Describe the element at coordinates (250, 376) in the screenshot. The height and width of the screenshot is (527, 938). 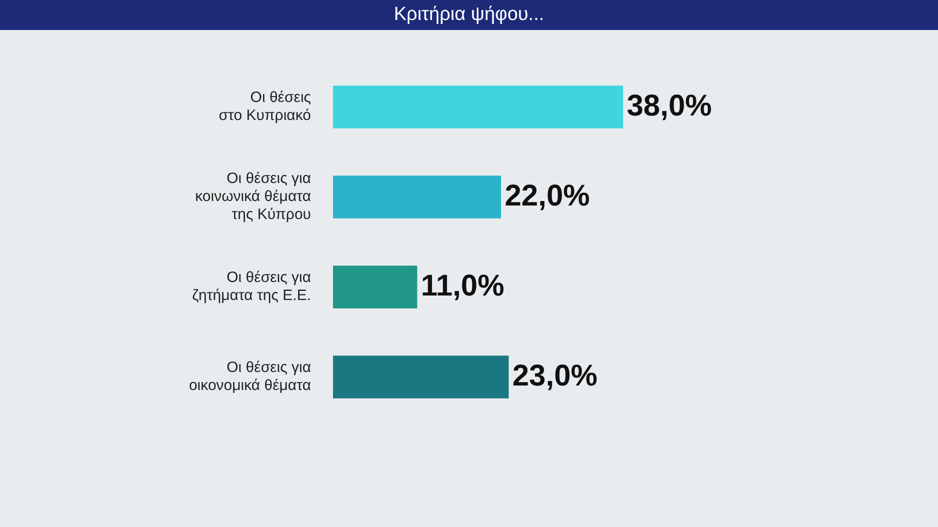
I see `y-tick-label: Οι θέσεις για οικονομικά θέματα` at that location.